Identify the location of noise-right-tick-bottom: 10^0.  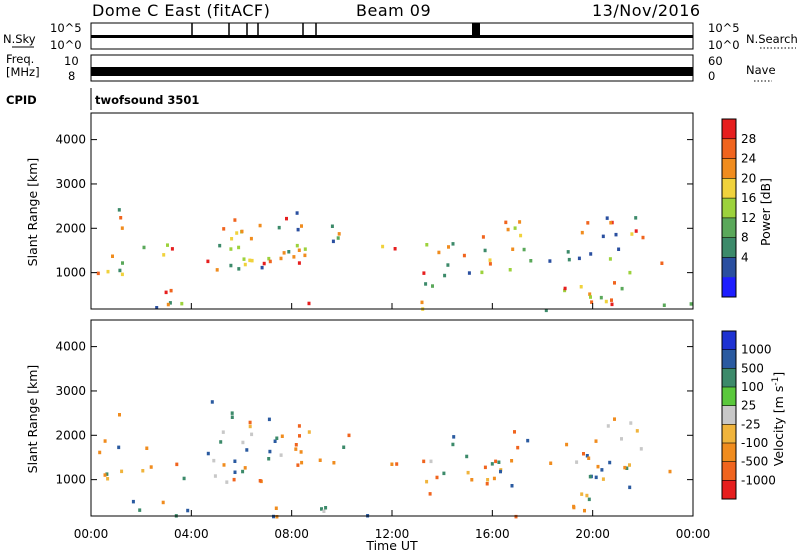
(724, 45).